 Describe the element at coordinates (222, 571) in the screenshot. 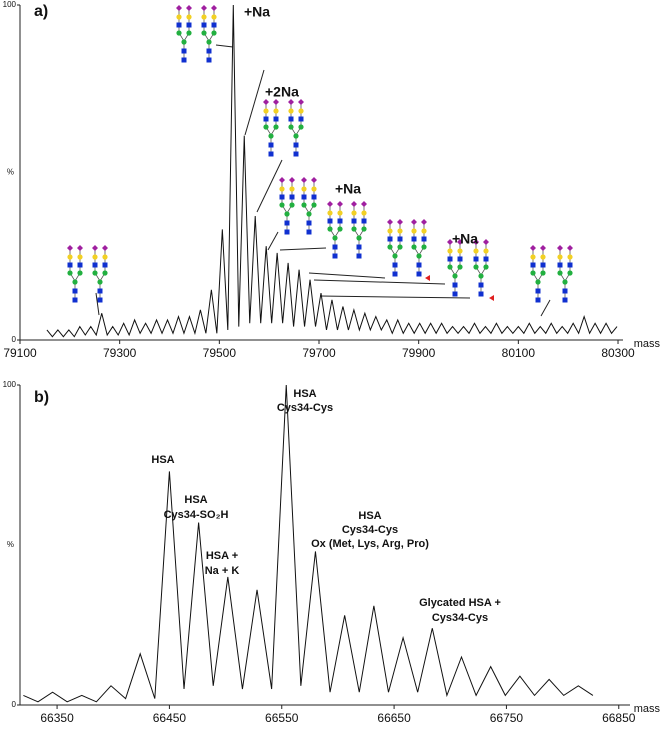

I see `annotation: Na + K` at that location.